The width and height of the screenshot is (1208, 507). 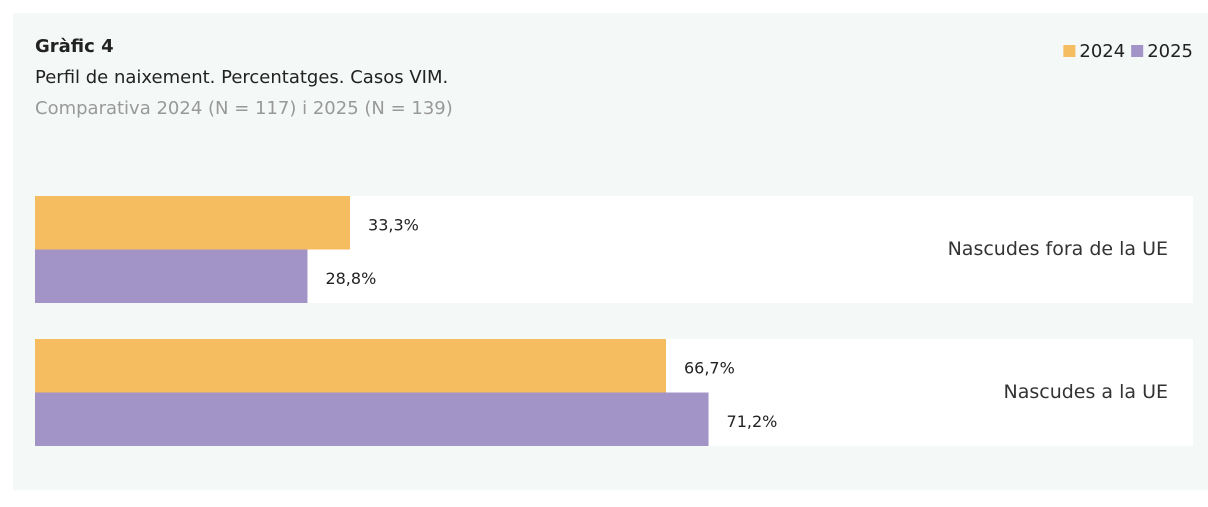 I want to click on category-label: Nascudes fora de la UE, so click(x=1058, y=249).